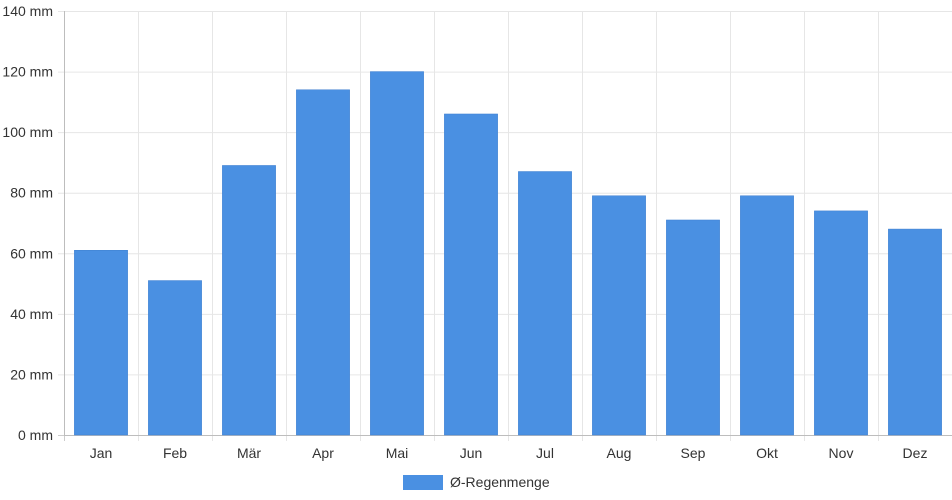  Describe the element at coordinates (693, 453) in the screenshot. I see `x-tick-label: Sep` at that location.